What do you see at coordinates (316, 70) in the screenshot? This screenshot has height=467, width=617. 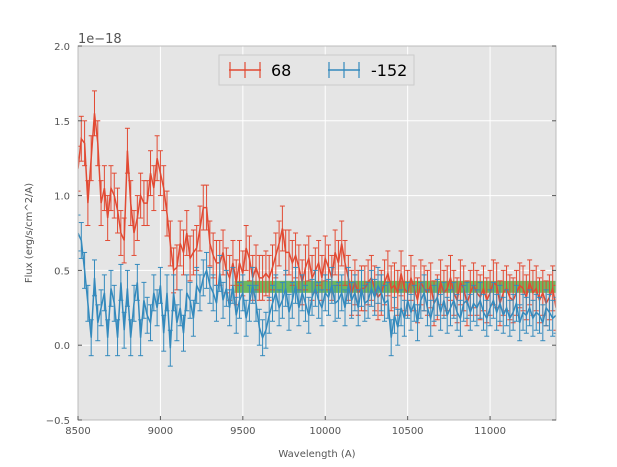 I see `legend: 68 -152` at bounding box center [316, 70].